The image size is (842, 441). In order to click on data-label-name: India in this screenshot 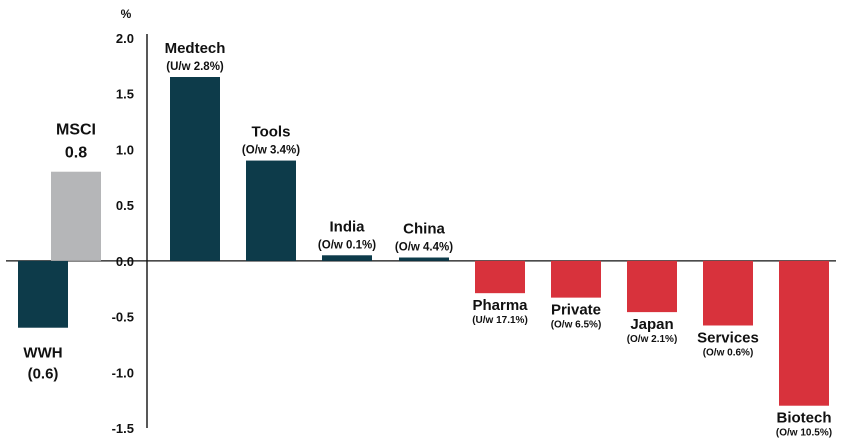, I will do `click(347, 226)`.